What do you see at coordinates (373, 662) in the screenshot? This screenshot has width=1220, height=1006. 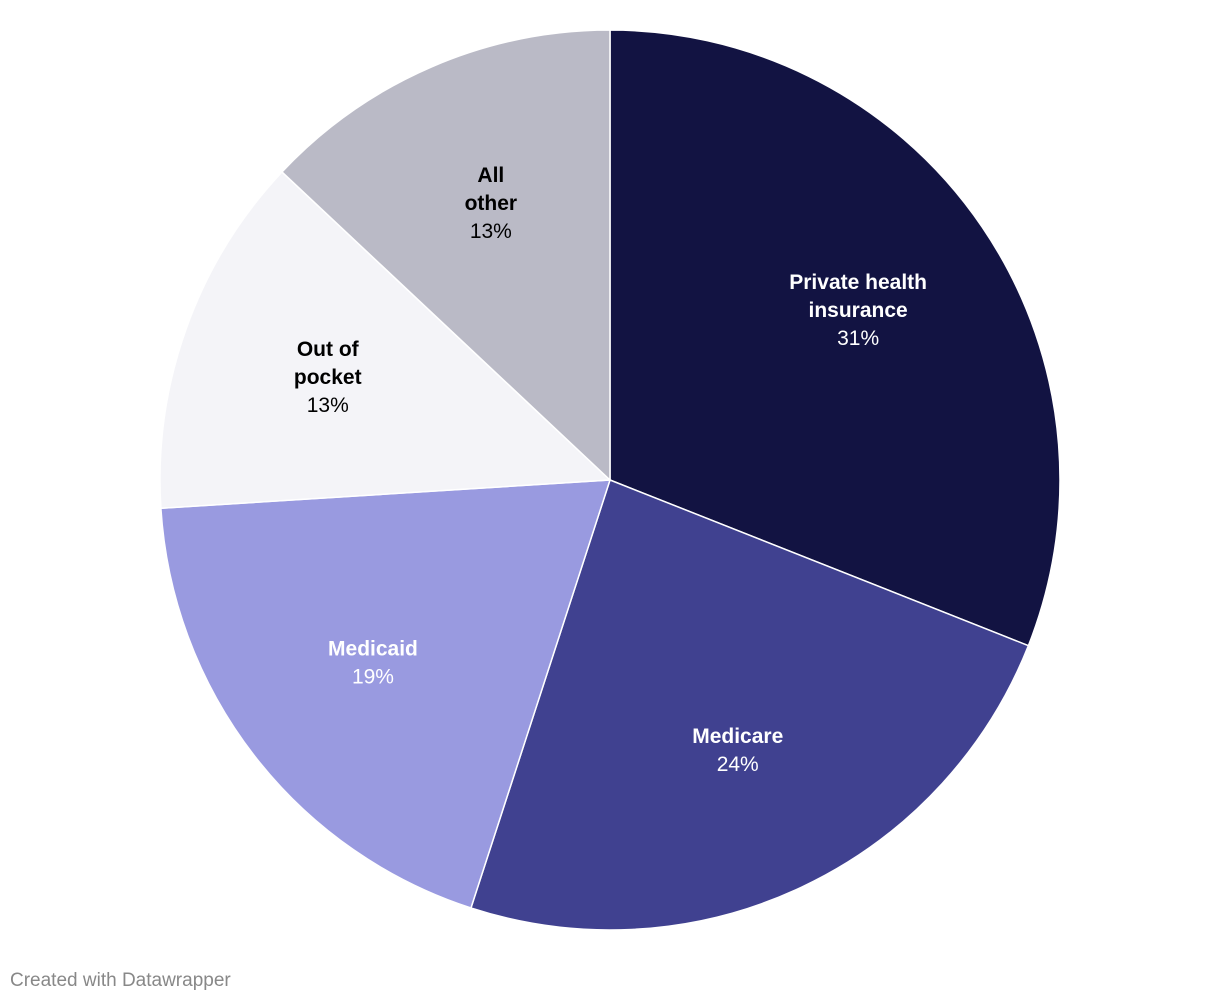 I see `slice-label-medicaid: Medicaid 19%` at bounding box center [373, 662].